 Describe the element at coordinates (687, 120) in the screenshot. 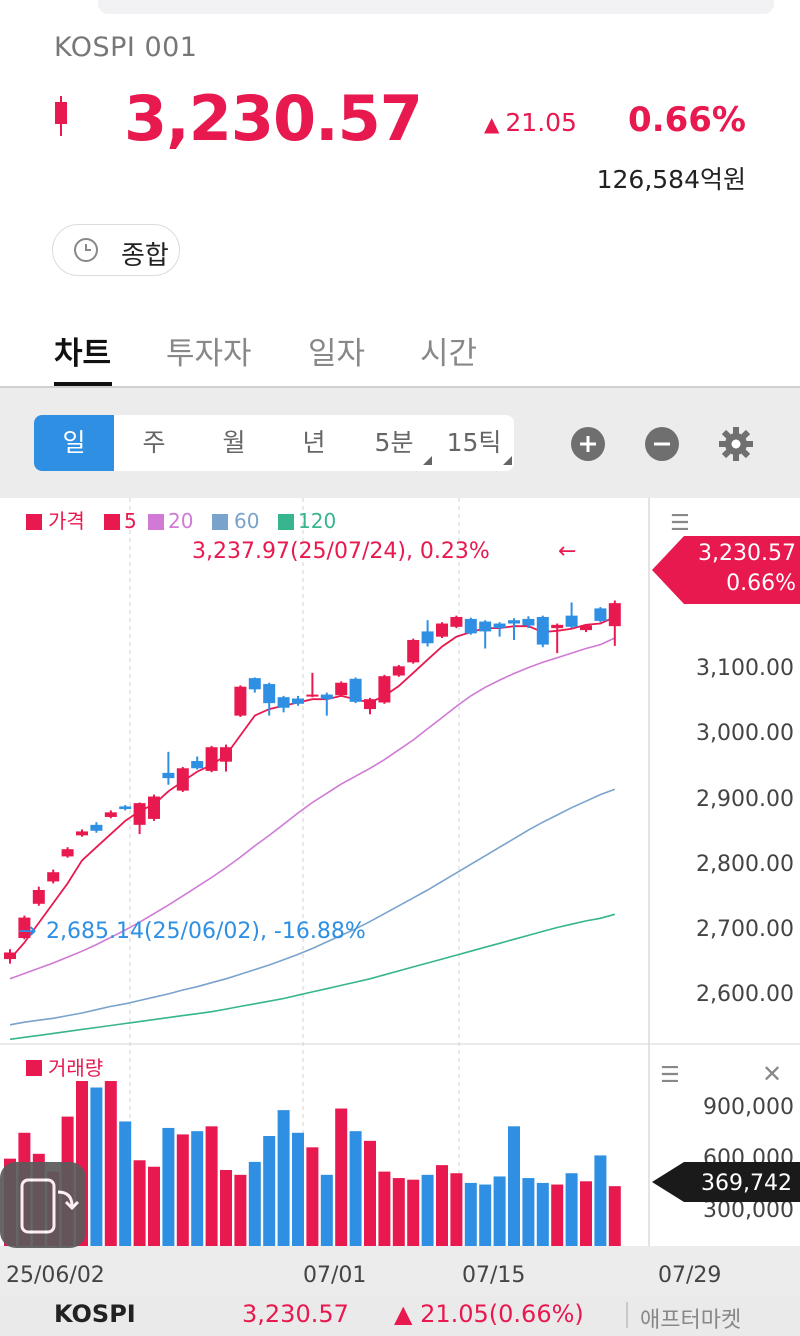

I see `price-change-percent: 0.66%` at that location.